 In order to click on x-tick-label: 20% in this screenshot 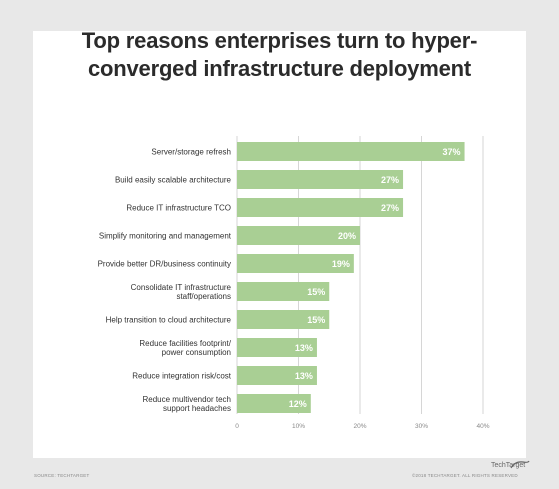, I will do `click(359, 426)`.